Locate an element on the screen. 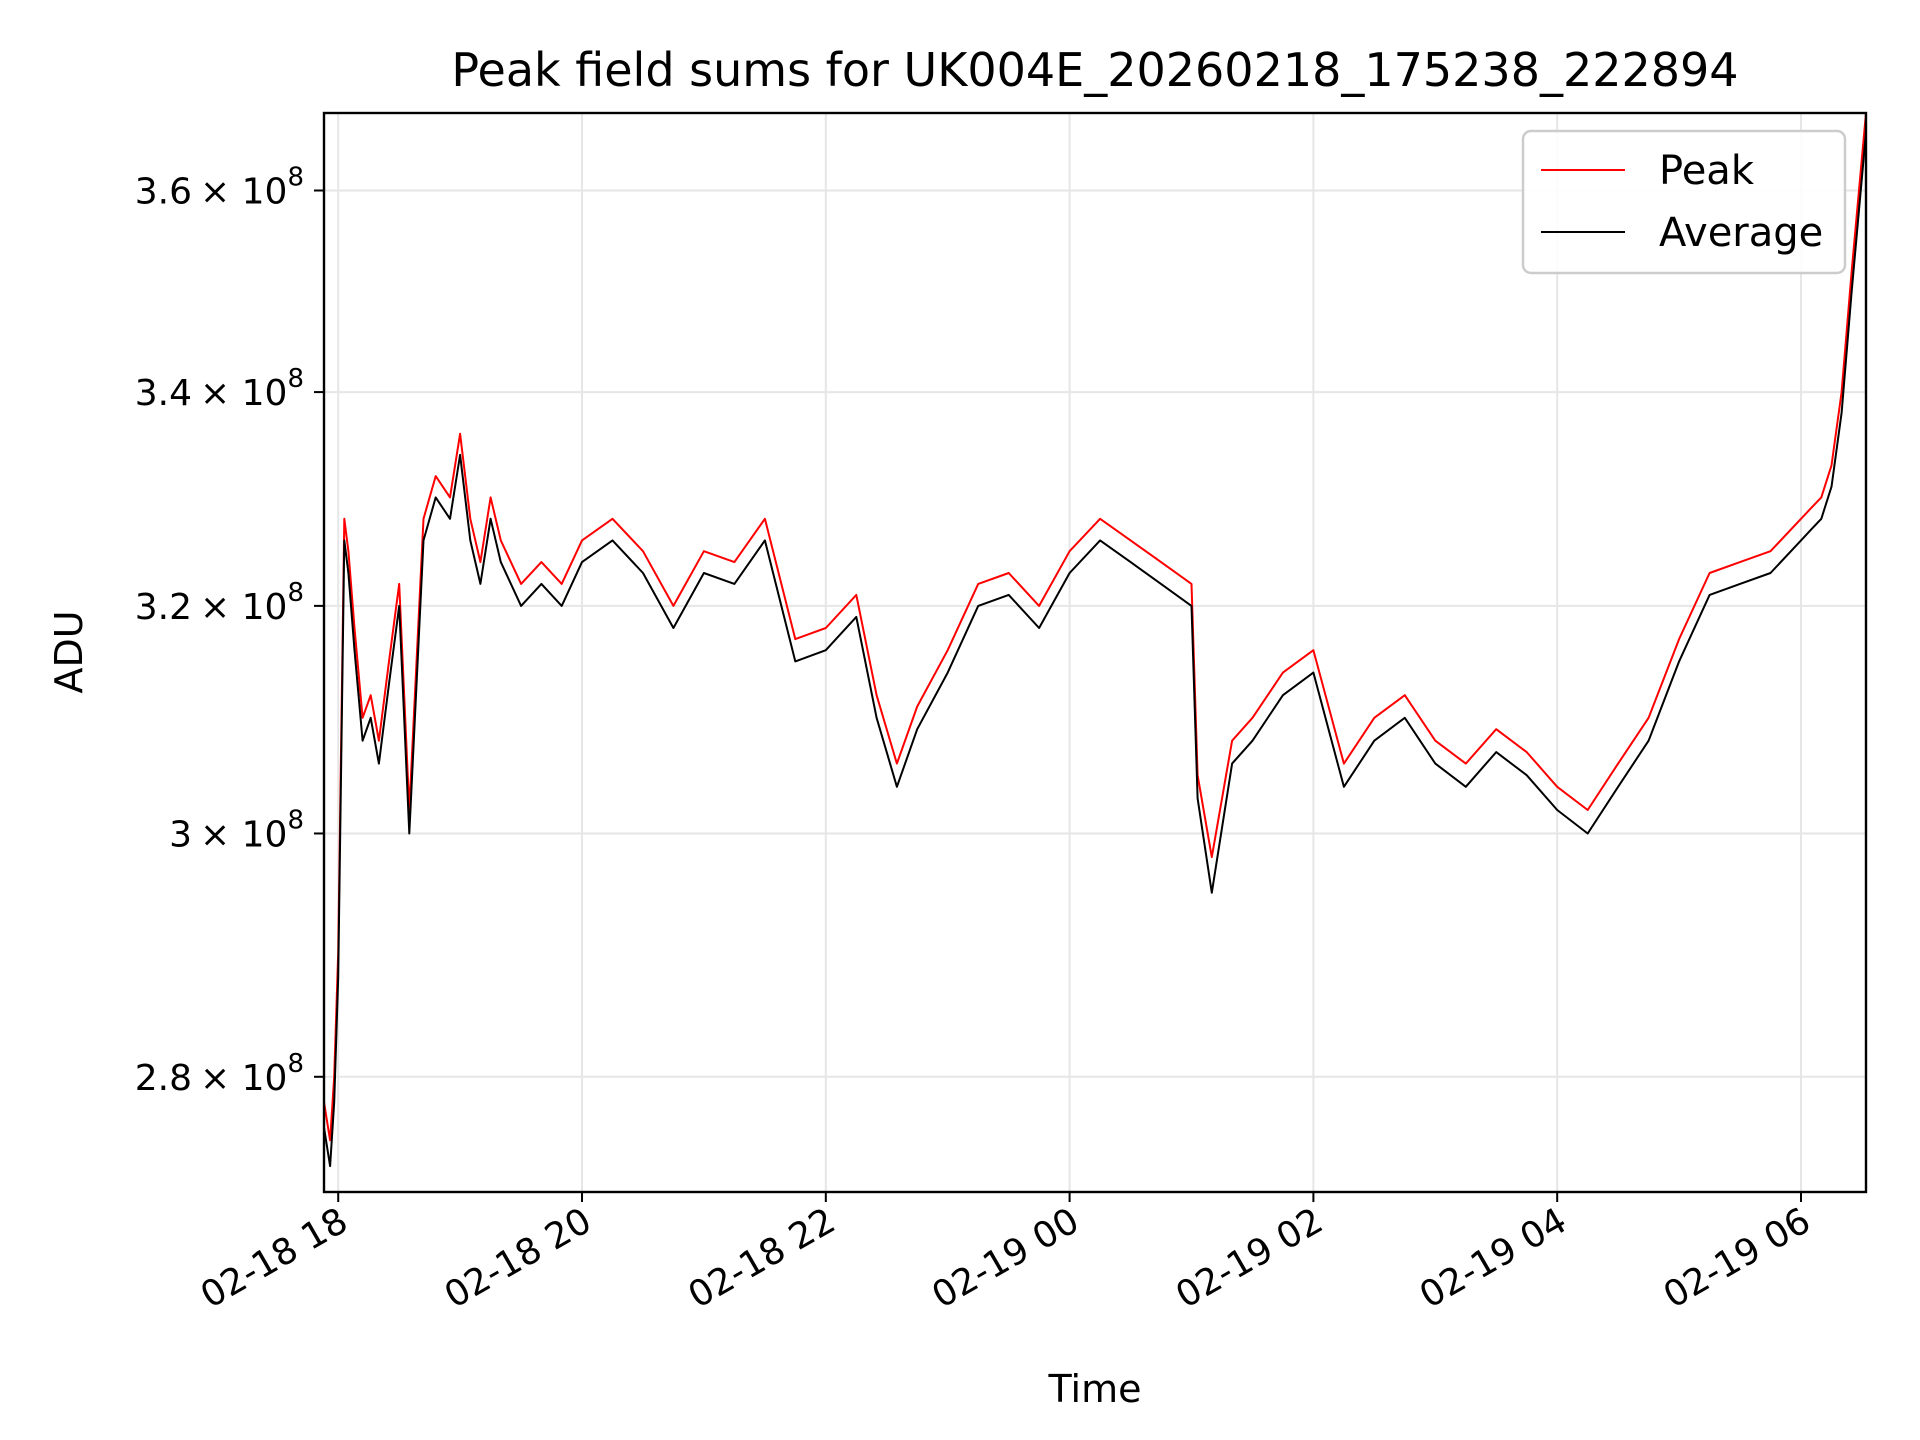 Image resolution: width=1920 pixels, height=1440 pixels. legend-frame is located at coordinates (1684, 202).